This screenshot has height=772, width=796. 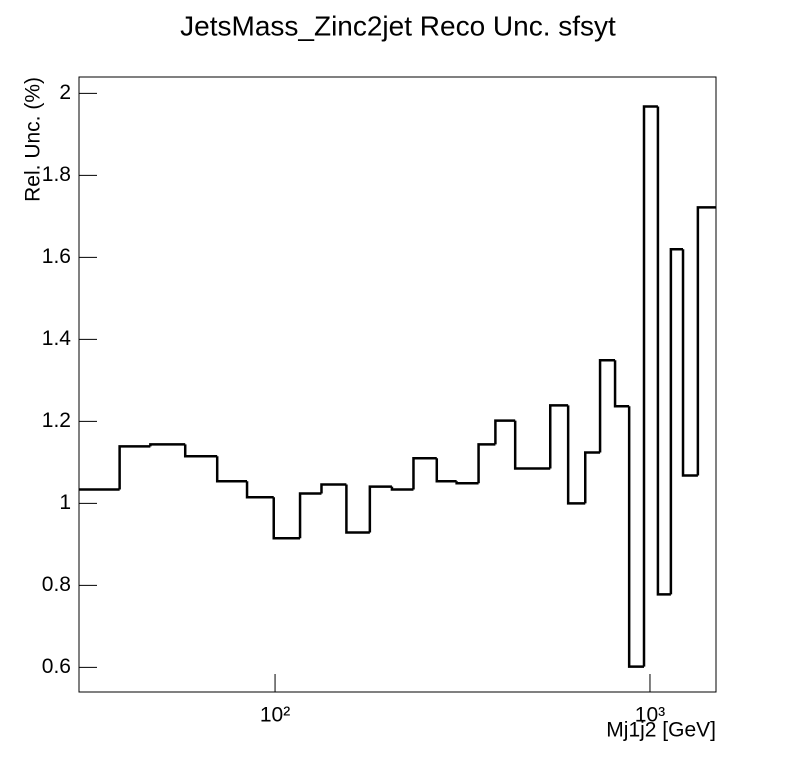 What do you see at coordinates (33, 139) in the screenshot?
I see `y-axis-label: Rel. Unc. (%)` at bounding box center [33, 139].